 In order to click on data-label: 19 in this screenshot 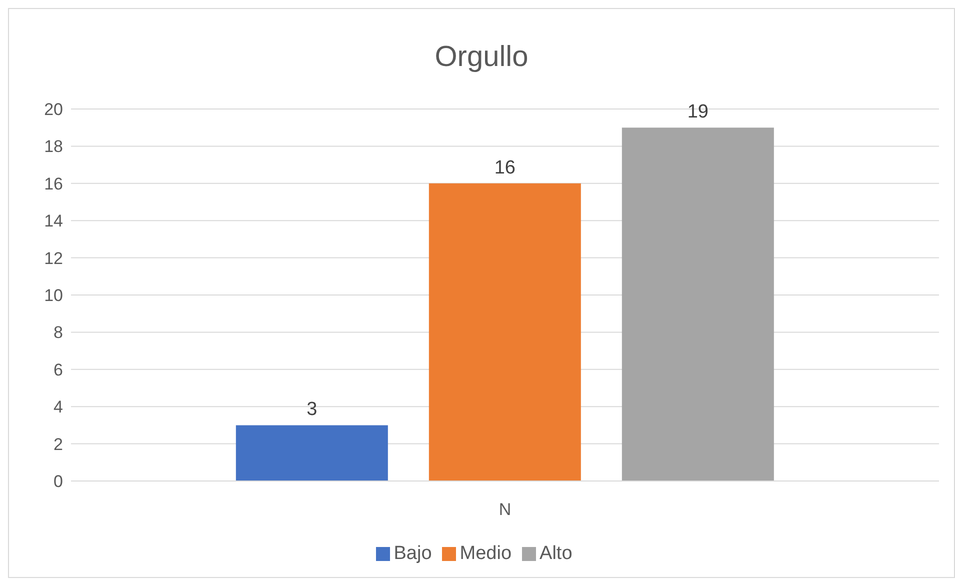, I will do `click(697, 112)`.